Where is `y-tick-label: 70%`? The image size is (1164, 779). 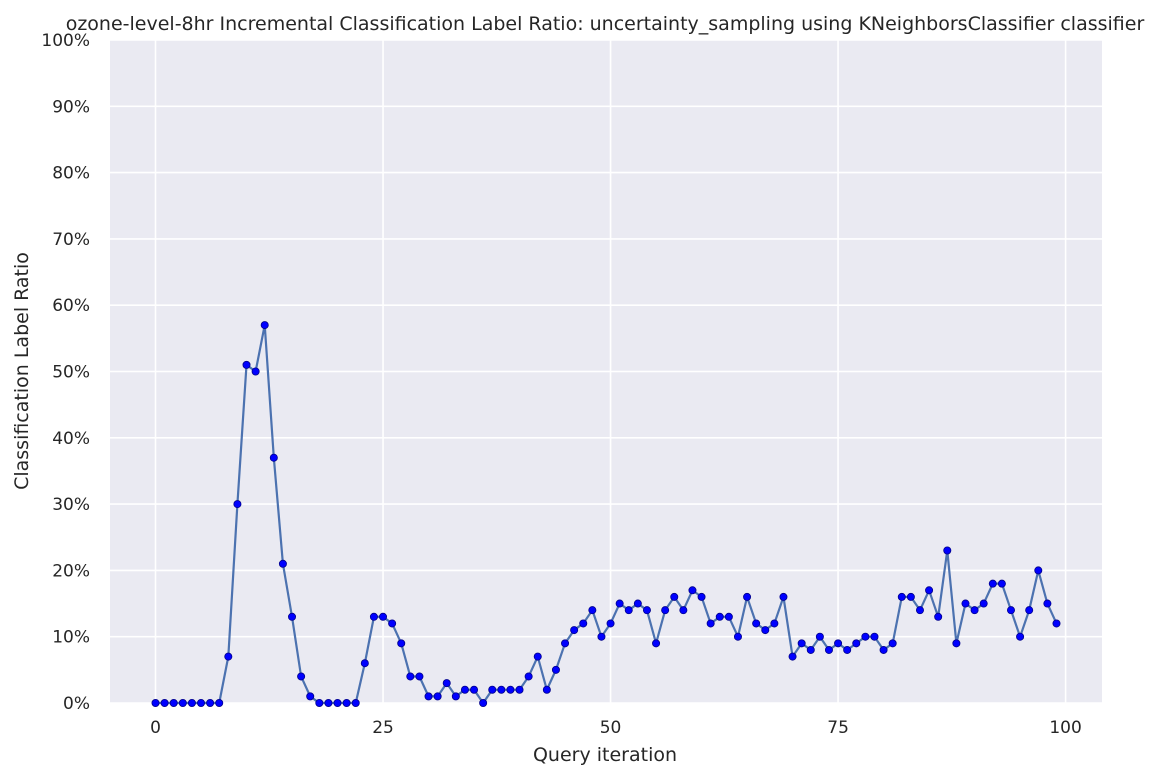
y-tick-label: 70% is located at coordinates (71, 240).